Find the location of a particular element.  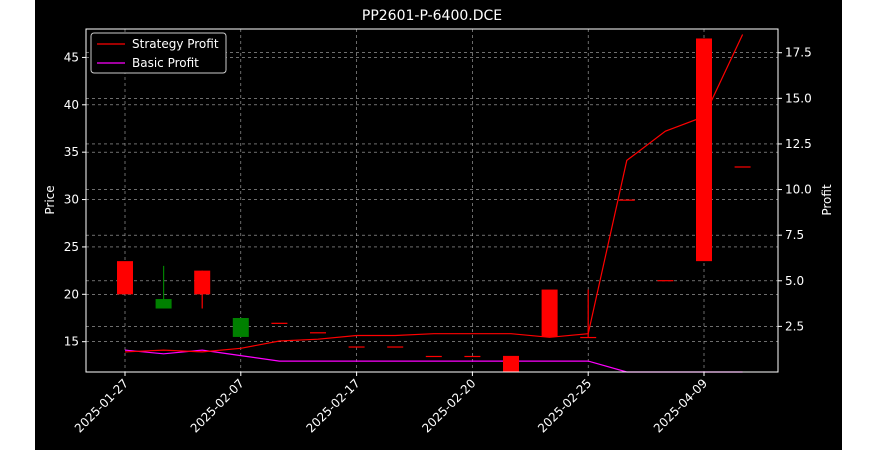

x-tick-label: 2025-02-17 is located at coordinates (333, 405).